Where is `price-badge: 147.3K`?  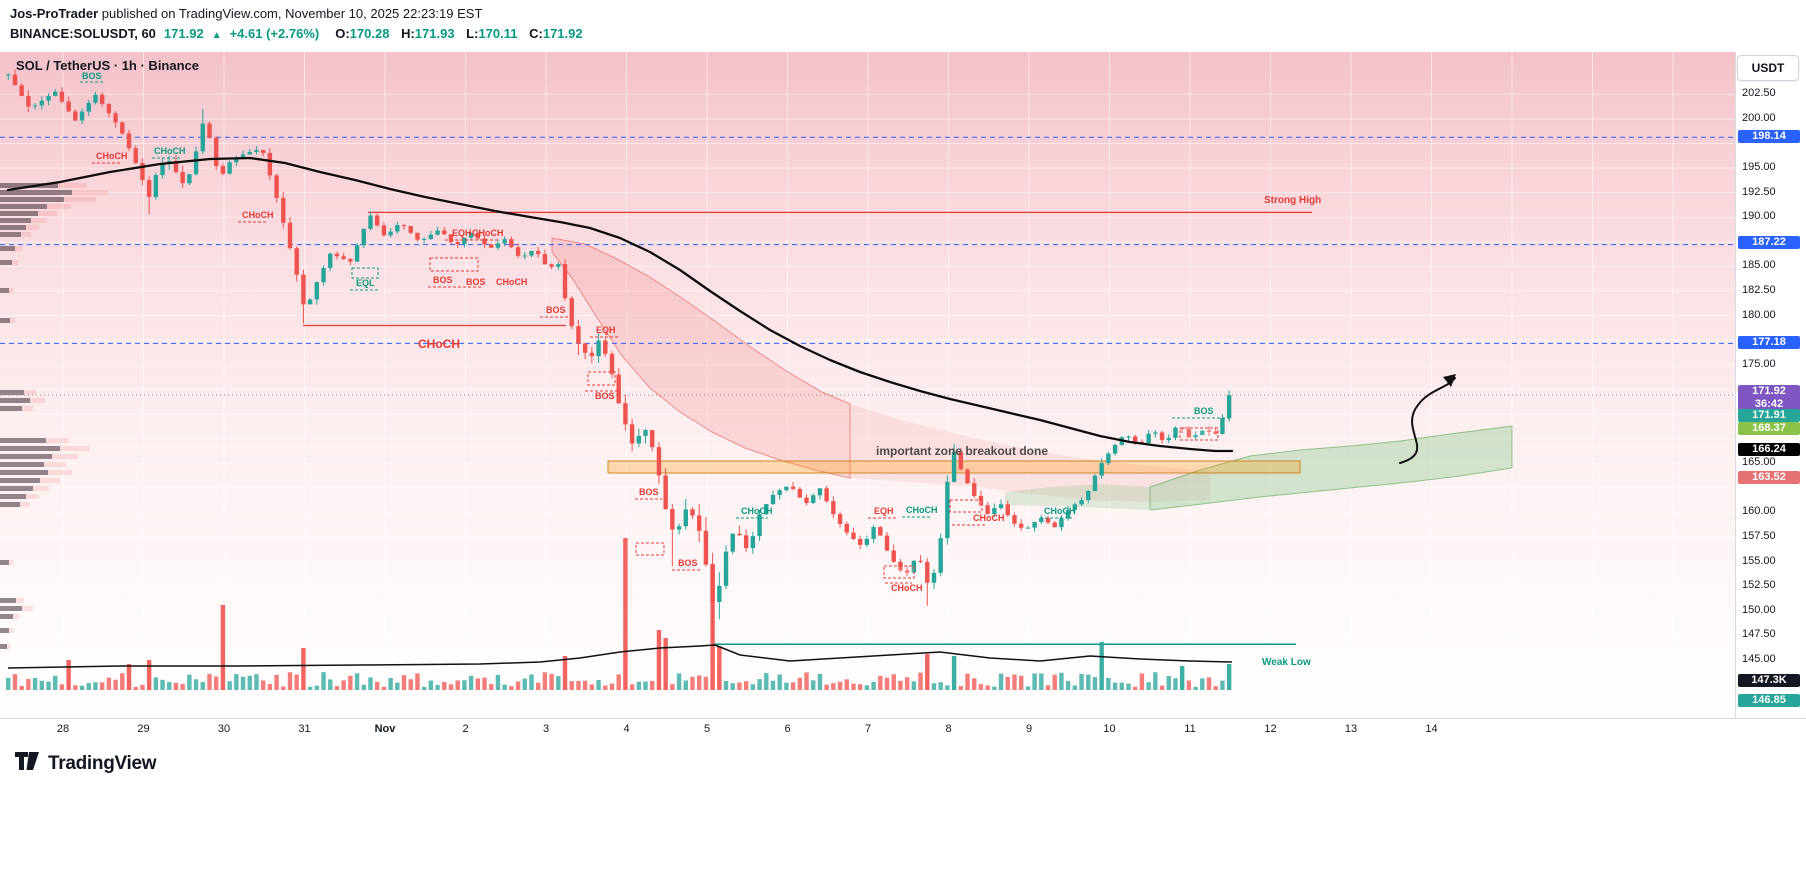 price-badge: 147.3K is located at coordinates (1769, 680).